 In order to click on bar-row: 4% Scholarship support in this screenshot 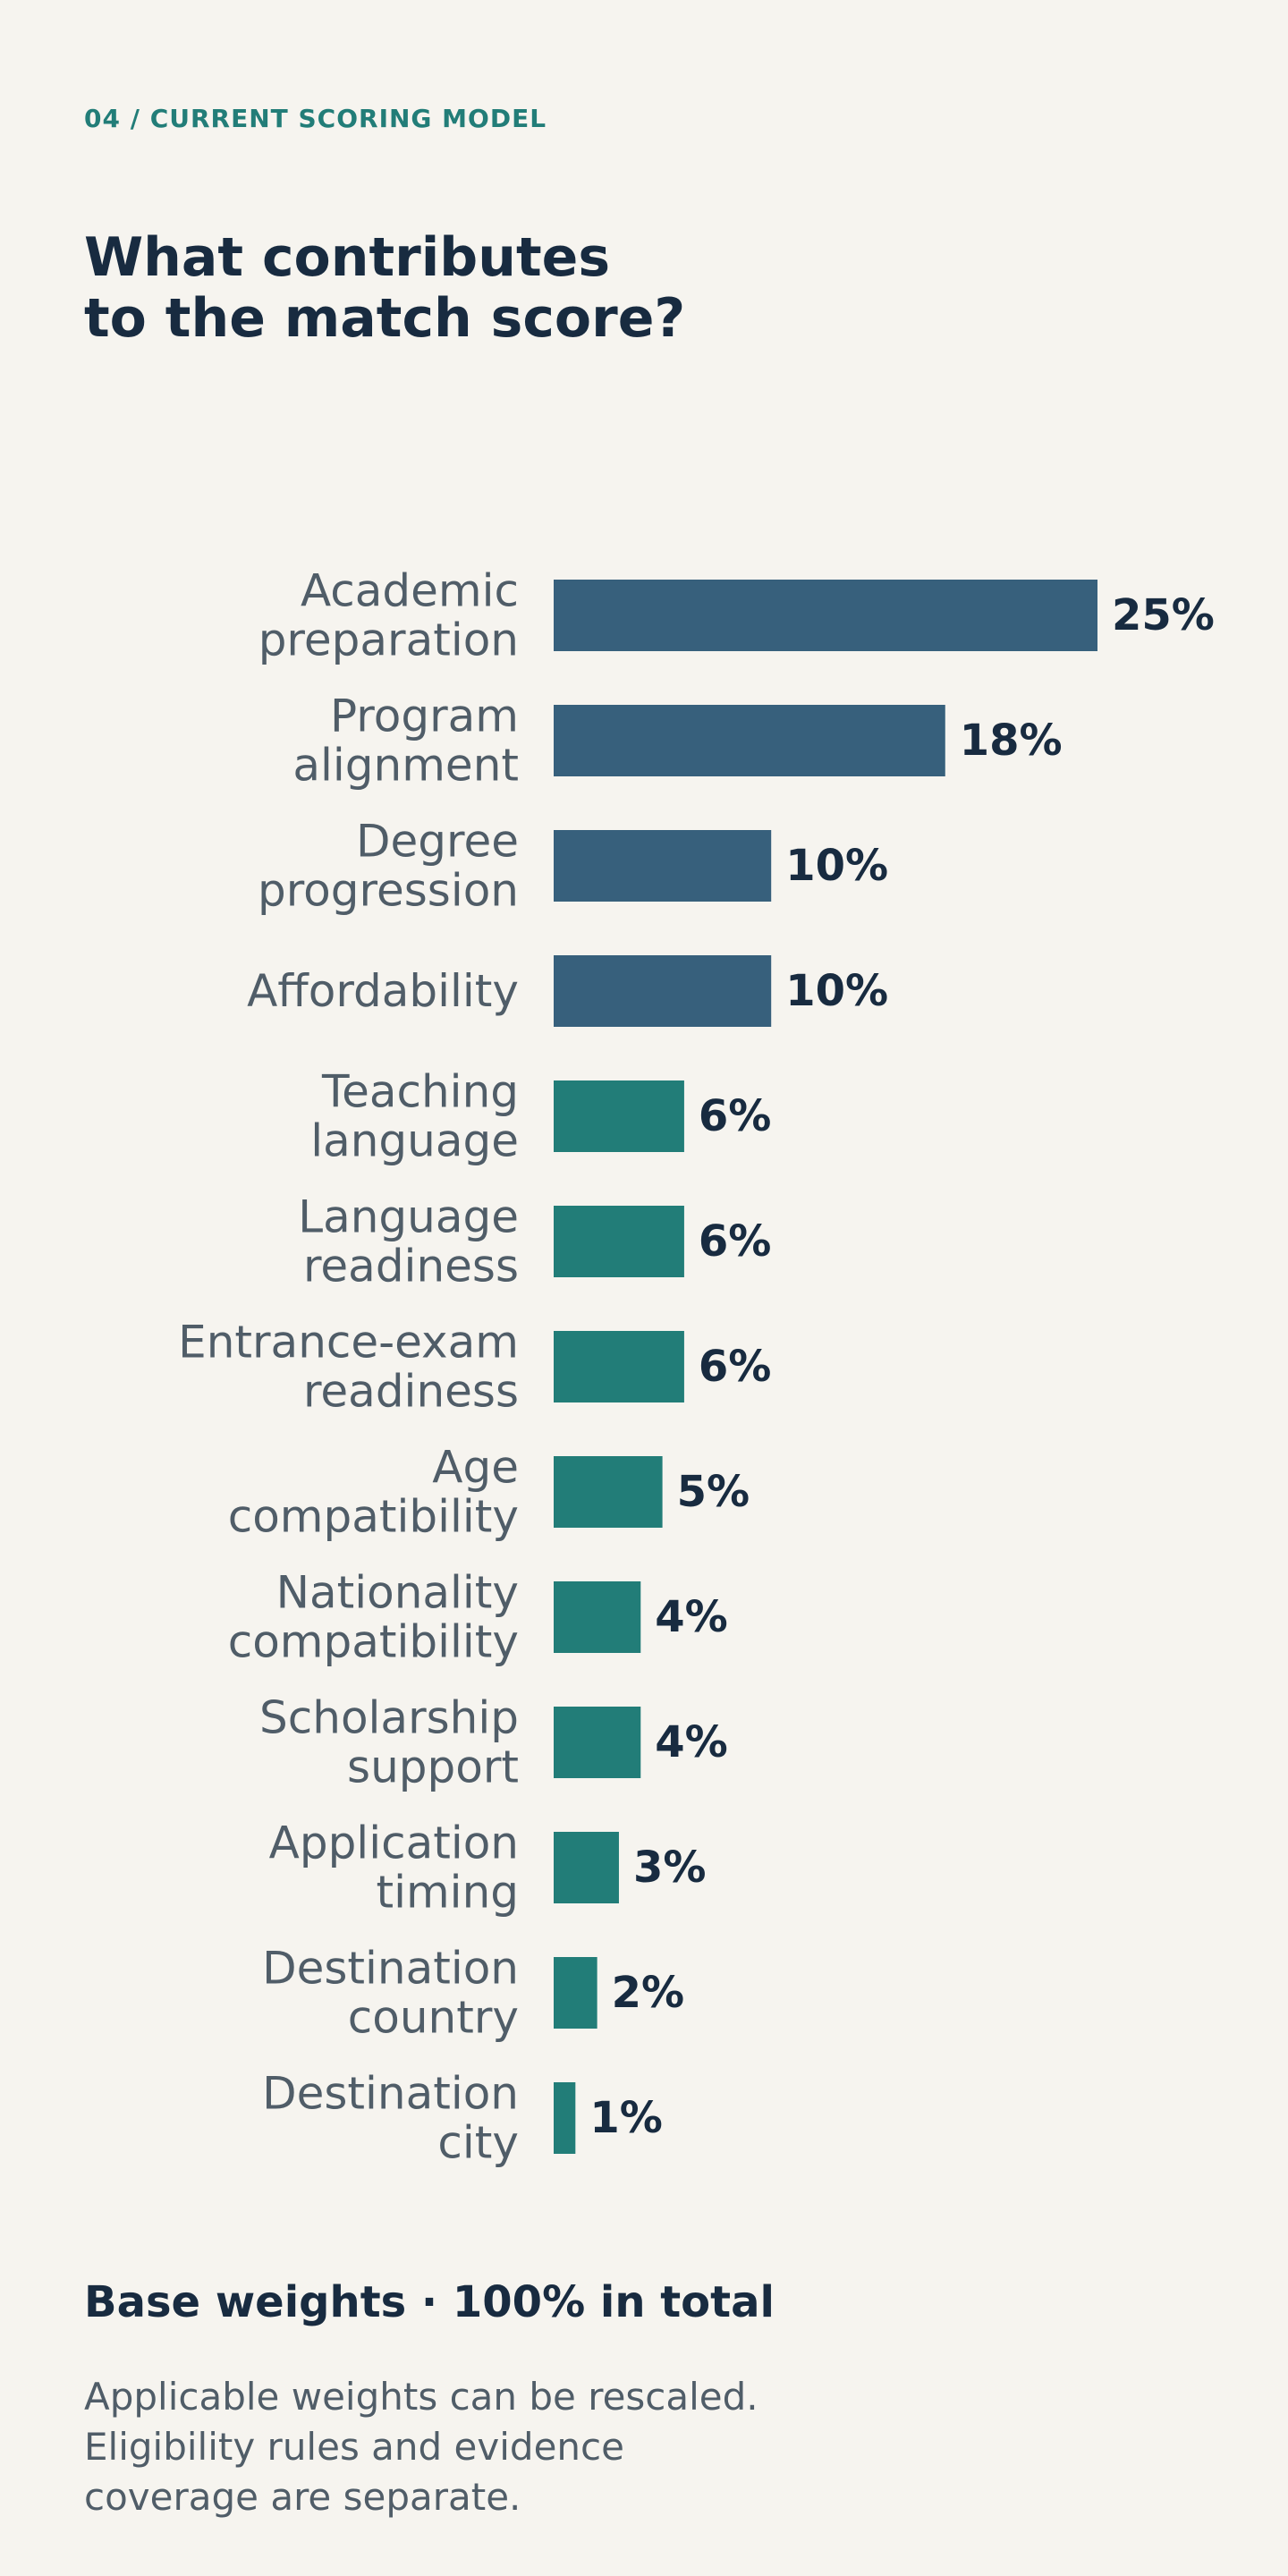, I will do `click(493, 1742)`.